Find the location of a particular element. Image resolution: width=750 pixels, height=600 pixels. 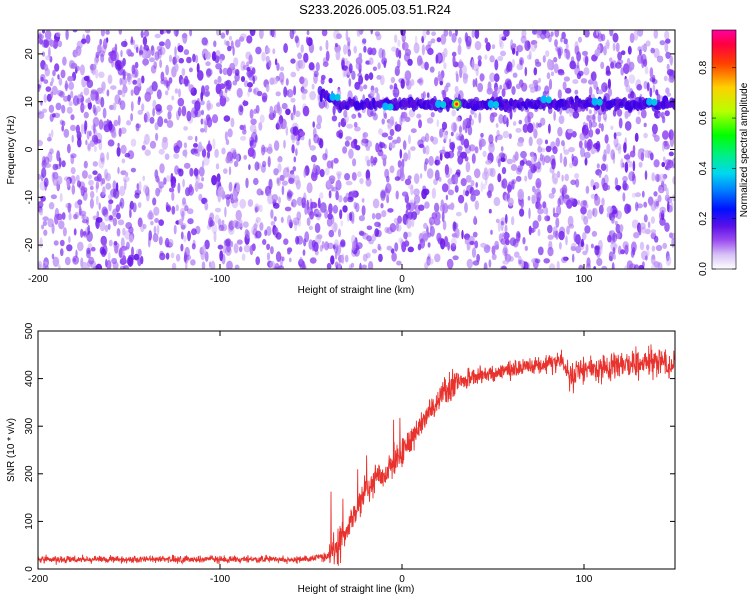

snr-y-tick-label: 500 is located at coordinates (29, 330).